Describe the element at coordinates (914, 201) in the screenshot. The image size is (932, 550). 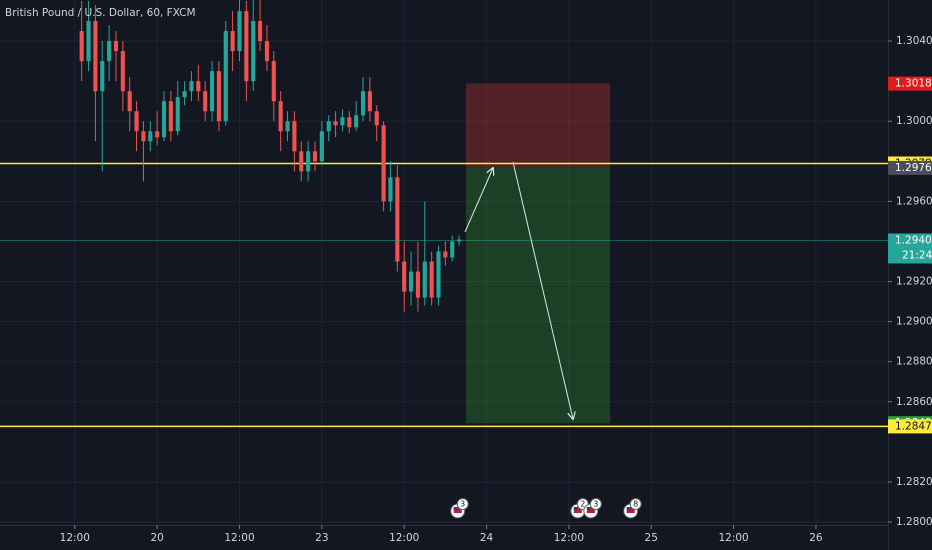
I see `y-tick-label: 1.29600` at that location.